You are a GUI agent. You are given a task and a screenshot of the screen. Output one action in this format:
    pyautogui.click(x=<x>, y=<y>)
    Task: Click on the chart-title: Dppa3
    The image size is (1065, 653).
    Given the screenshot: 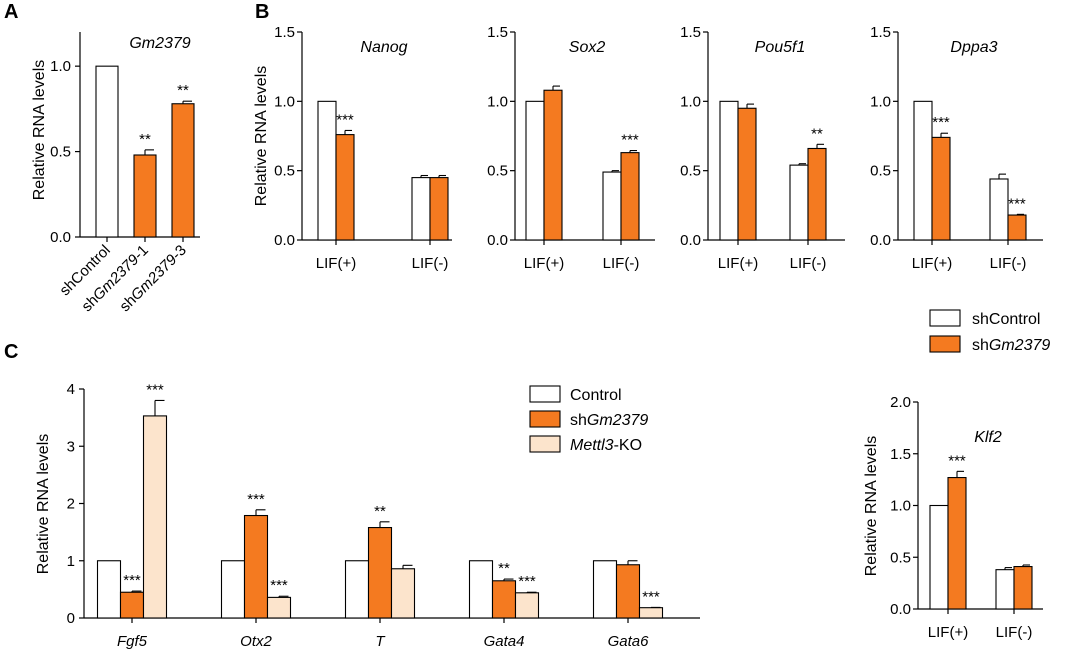 What is the action you would take?
    pyautogui.click(x=973, y=47)
    